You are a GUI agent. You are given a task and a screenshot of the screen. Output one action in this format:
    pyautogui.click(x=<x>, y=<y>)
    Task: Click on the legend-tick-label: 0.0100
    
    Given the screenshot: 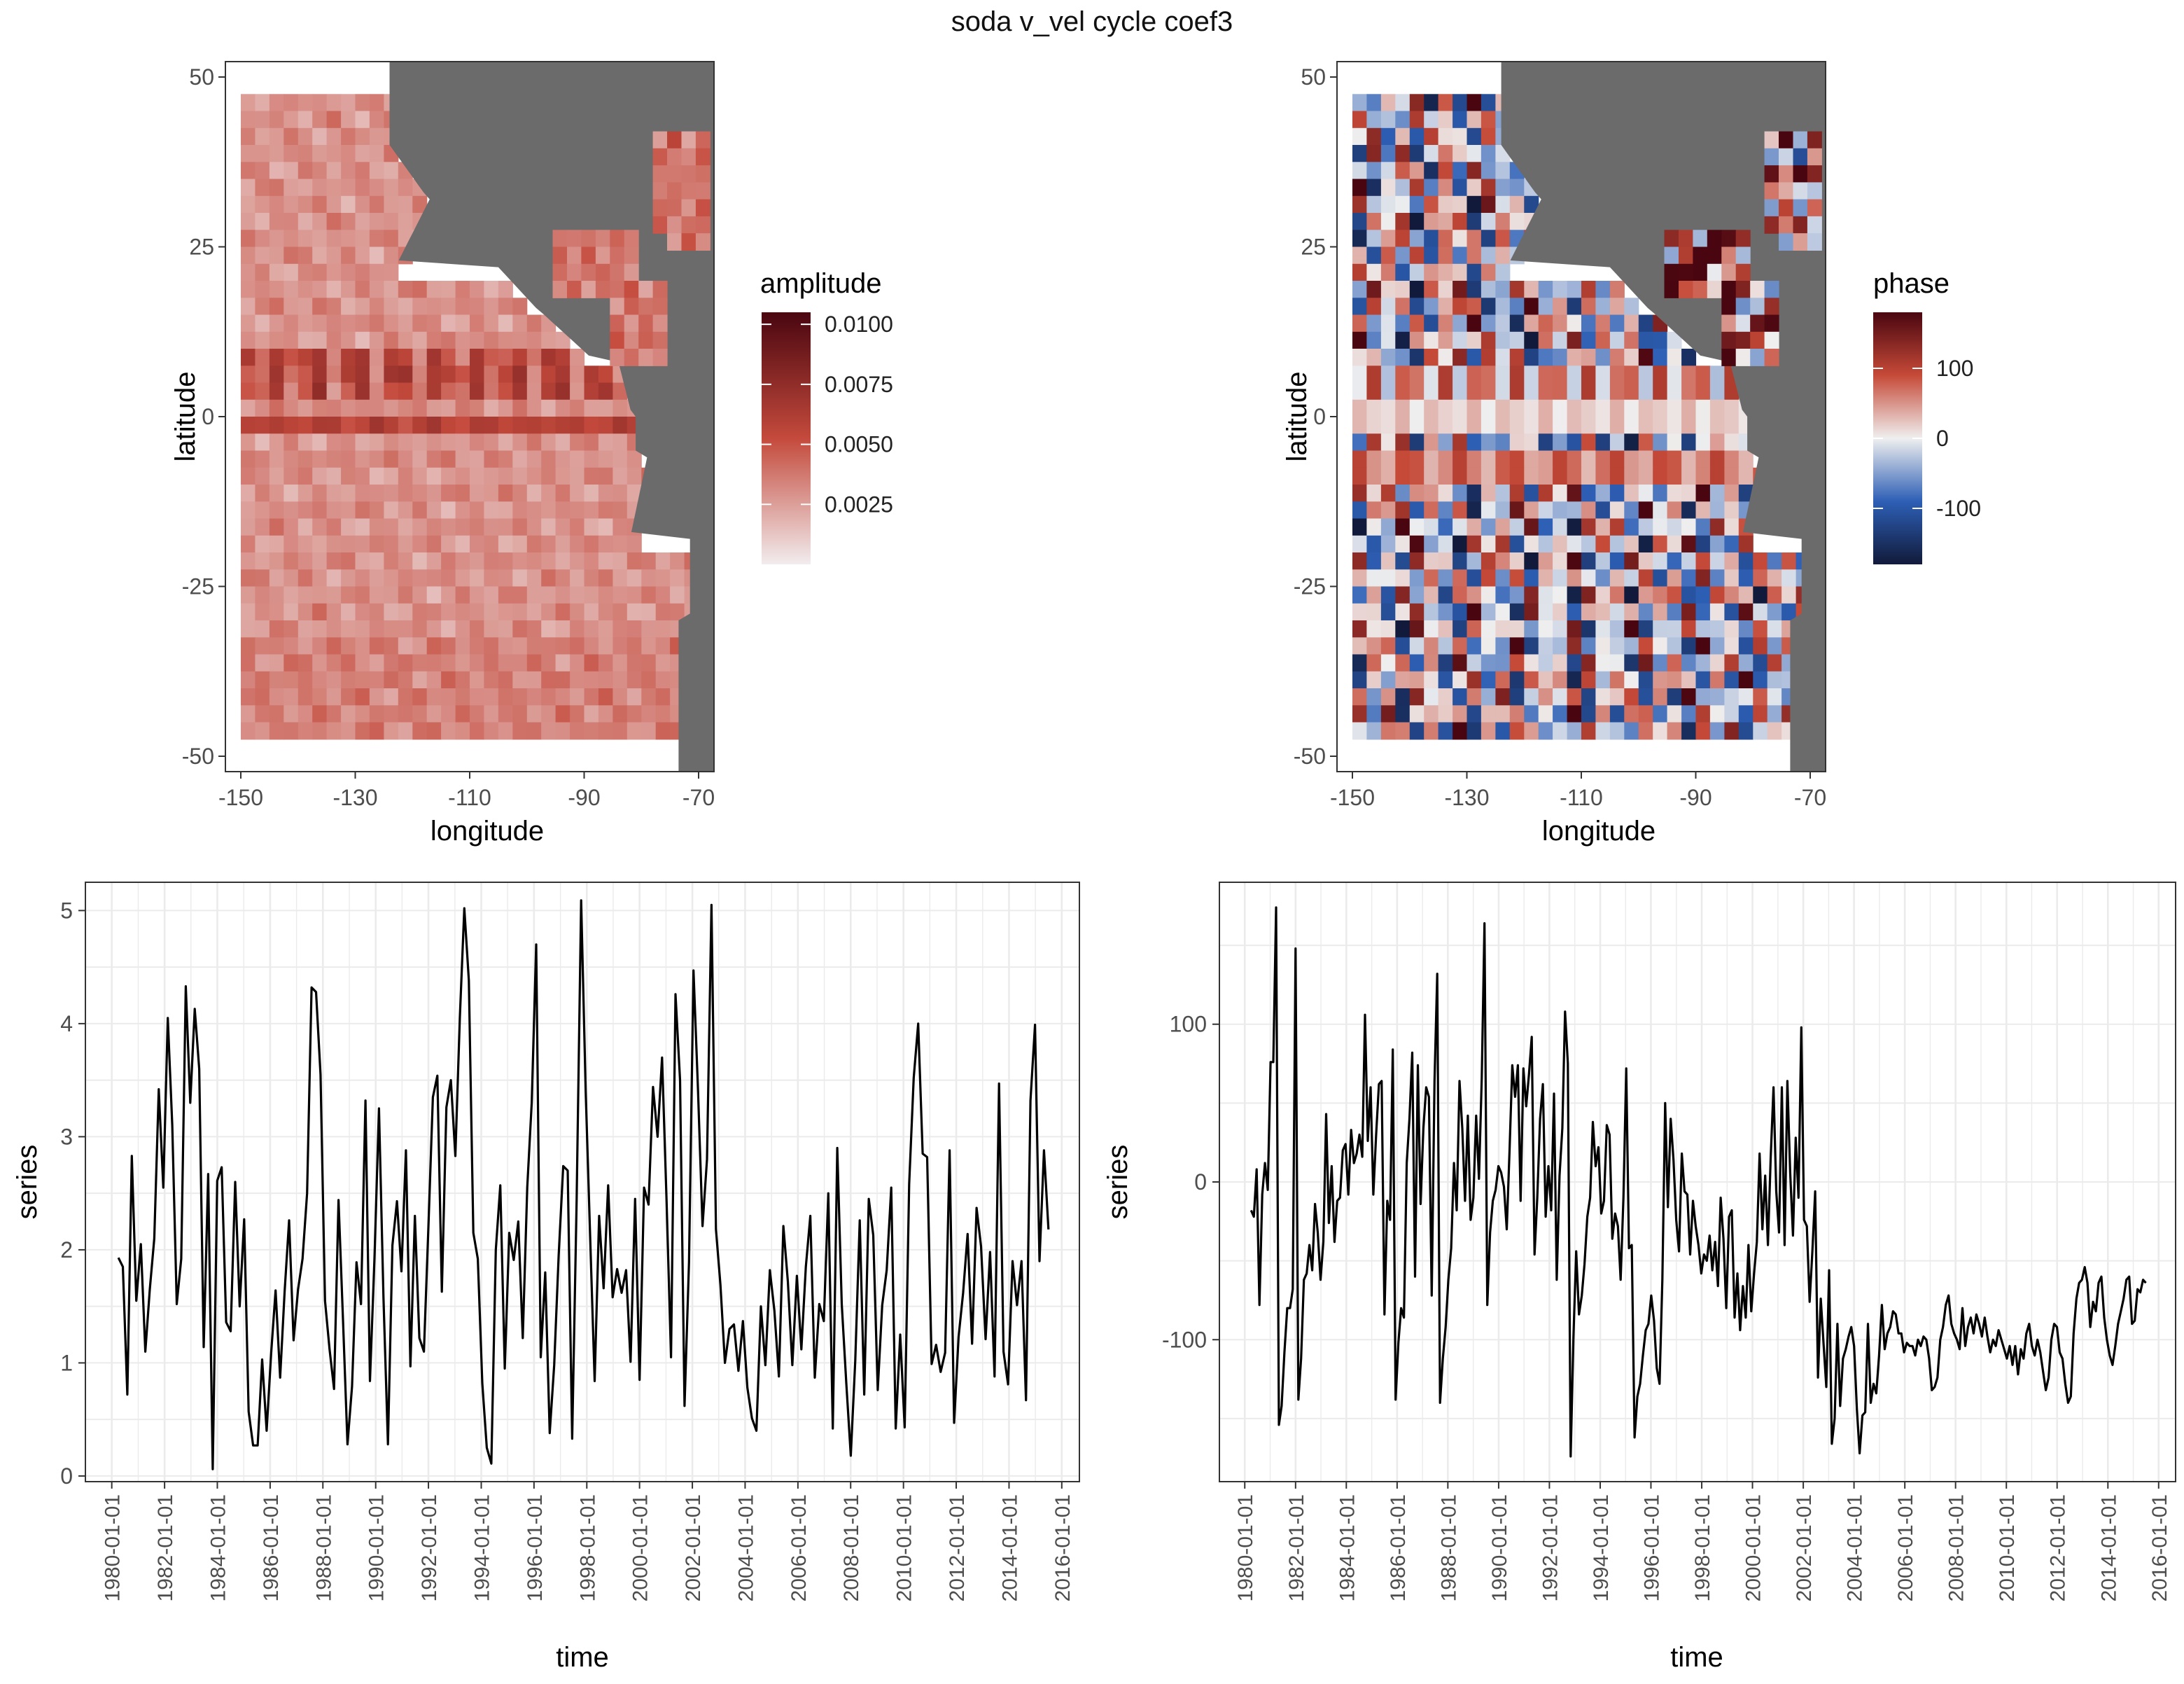 What is the action you would take?
    pyautogui.click(x=859, y=324)
    